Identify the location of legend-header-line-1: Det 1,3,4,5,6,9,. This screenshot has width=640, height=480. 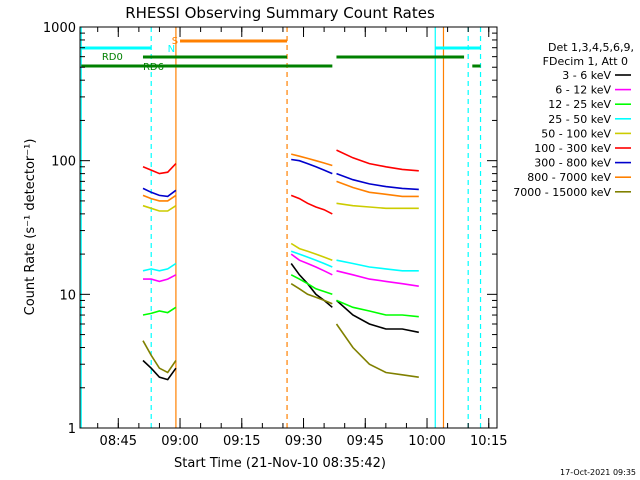
(591, 47).